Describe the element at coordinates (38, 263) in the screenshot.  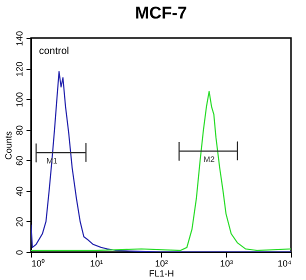
I see `x-tick-label: 10⁰` at that location.